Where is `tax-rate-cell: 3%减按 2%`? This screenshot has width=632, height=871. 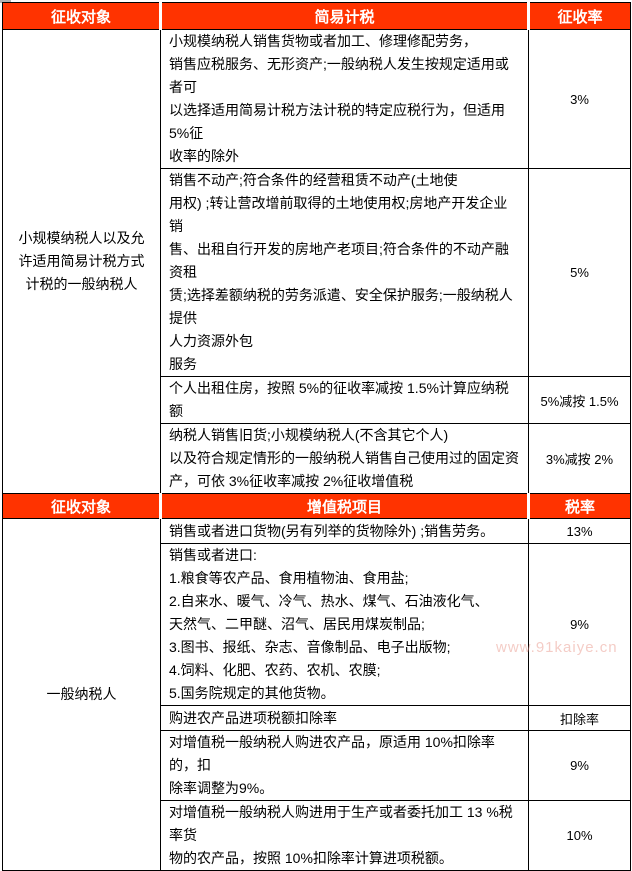 tax-rate-cell: 3%减按 2% is located at coordinates (579, 458).